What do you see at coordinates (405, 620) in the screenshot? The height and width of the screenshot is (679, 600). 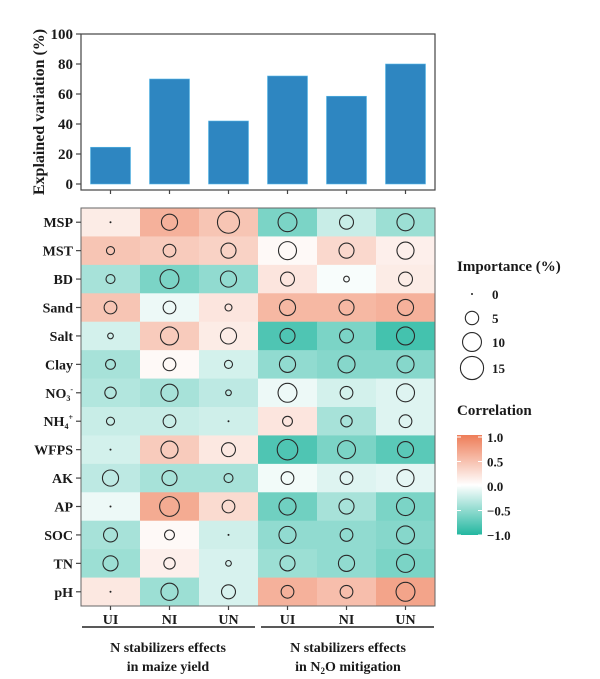 I see `heatmap-col-label: UN` at bounding box center [405, 620].